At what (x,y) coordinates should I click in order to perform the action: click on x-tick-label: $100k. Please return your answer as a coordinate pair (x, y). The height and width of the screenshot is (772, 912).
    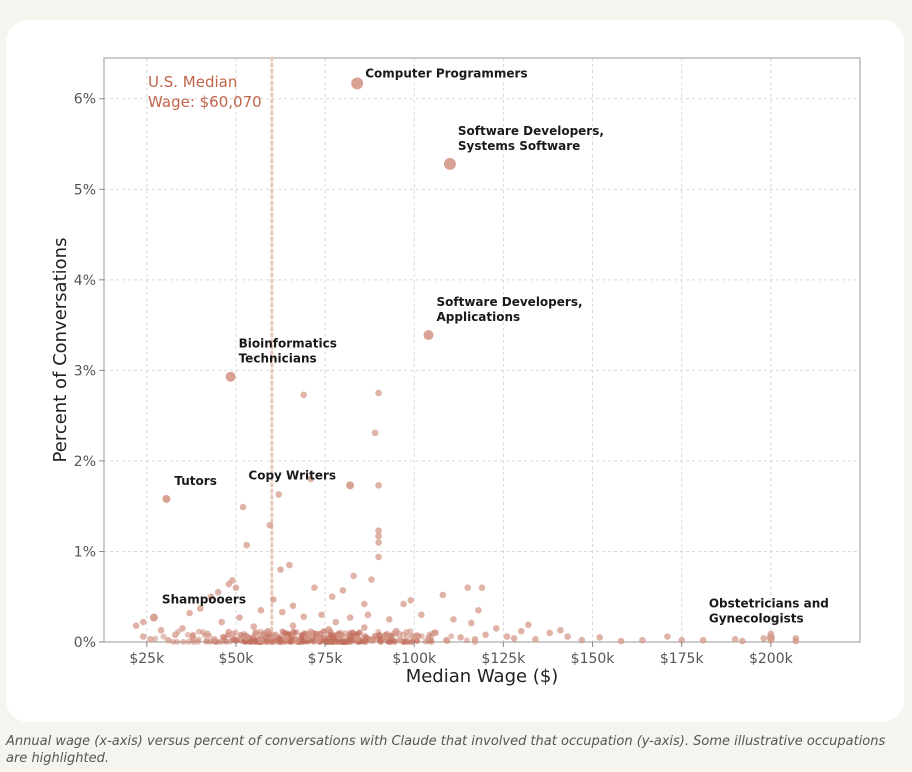
    Looking at the image, I should click on (414, 659).